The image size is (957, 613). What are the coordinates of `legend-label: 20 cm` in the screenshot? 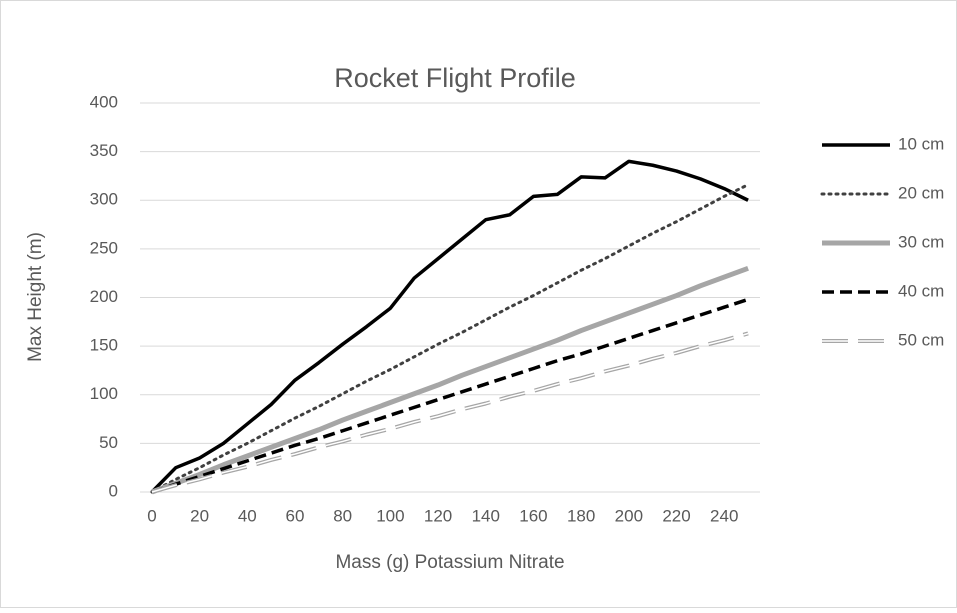 It's located at (921, 192).